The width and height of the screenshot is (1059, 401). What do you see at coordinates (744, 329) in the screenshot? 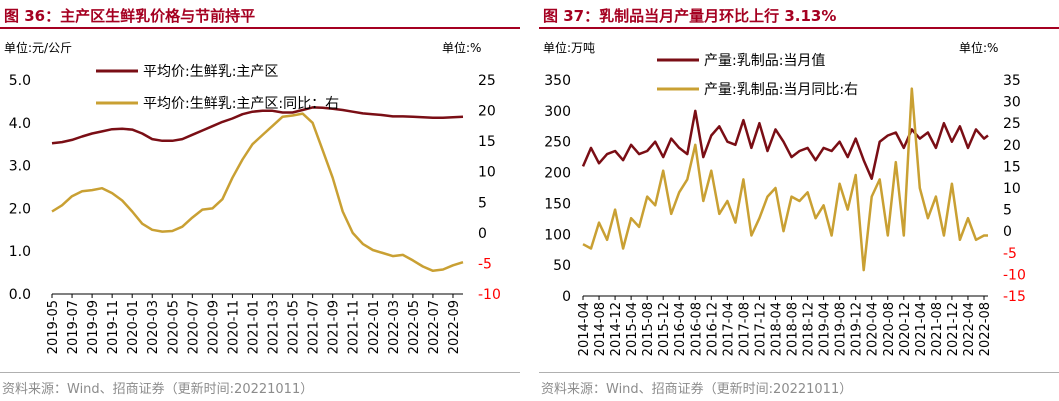
I see `x-tick-label: 2017-08` at bounding box center [744, 329].